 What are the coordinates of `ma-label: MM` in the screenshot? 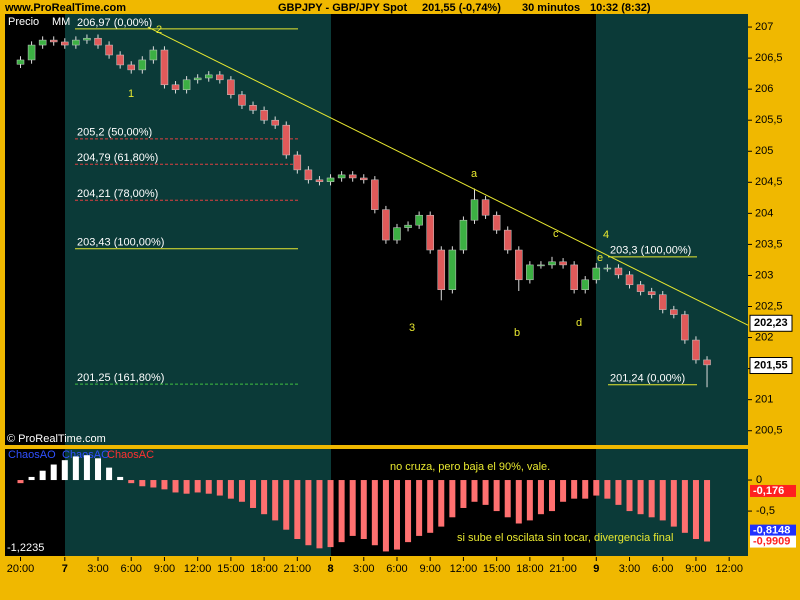 It's located at (61, 22).